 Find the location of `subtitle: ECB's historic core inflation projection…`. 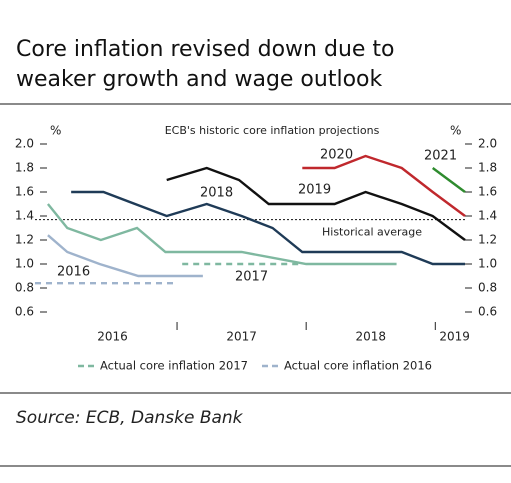

subtitle: ECB's historic core inflation projection… is located at coordinates (272, 130).